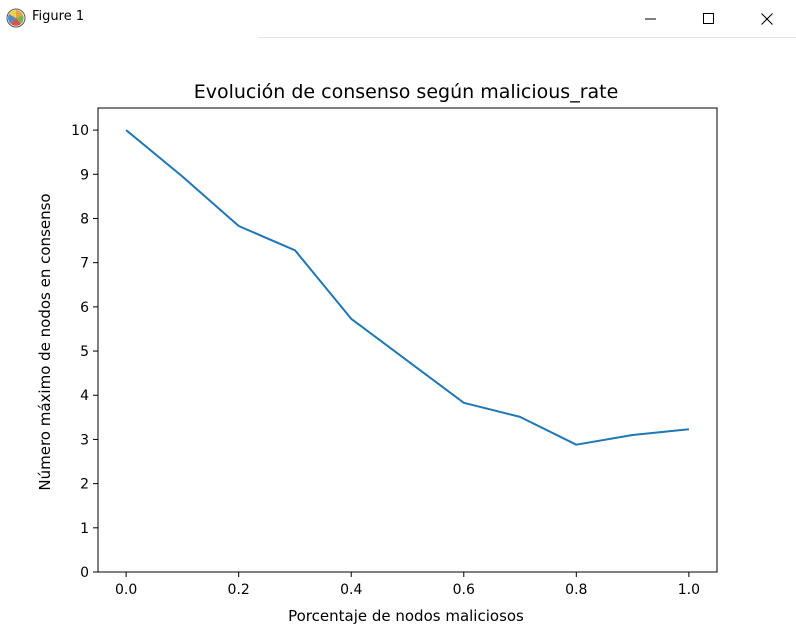 Image resolution: width=796 pixels, height=635 pixels. What do you see at coordinates (84, 264) in the screenshot?
I see `y-tick-label: 7` at bounding box center [84, 264].